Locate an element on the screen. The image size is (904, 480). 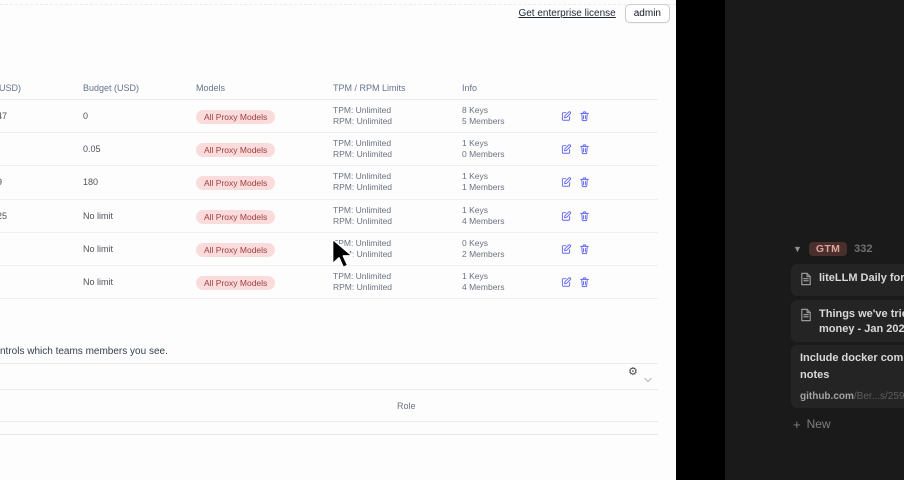
card-link: github.com/Ber...s/2597 is located at coordinates (852, 396).